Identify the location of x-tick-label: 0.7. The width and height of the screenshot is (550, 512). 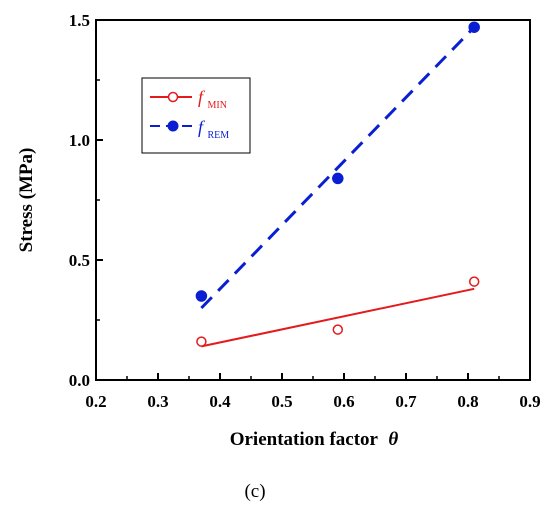
(406, 401).